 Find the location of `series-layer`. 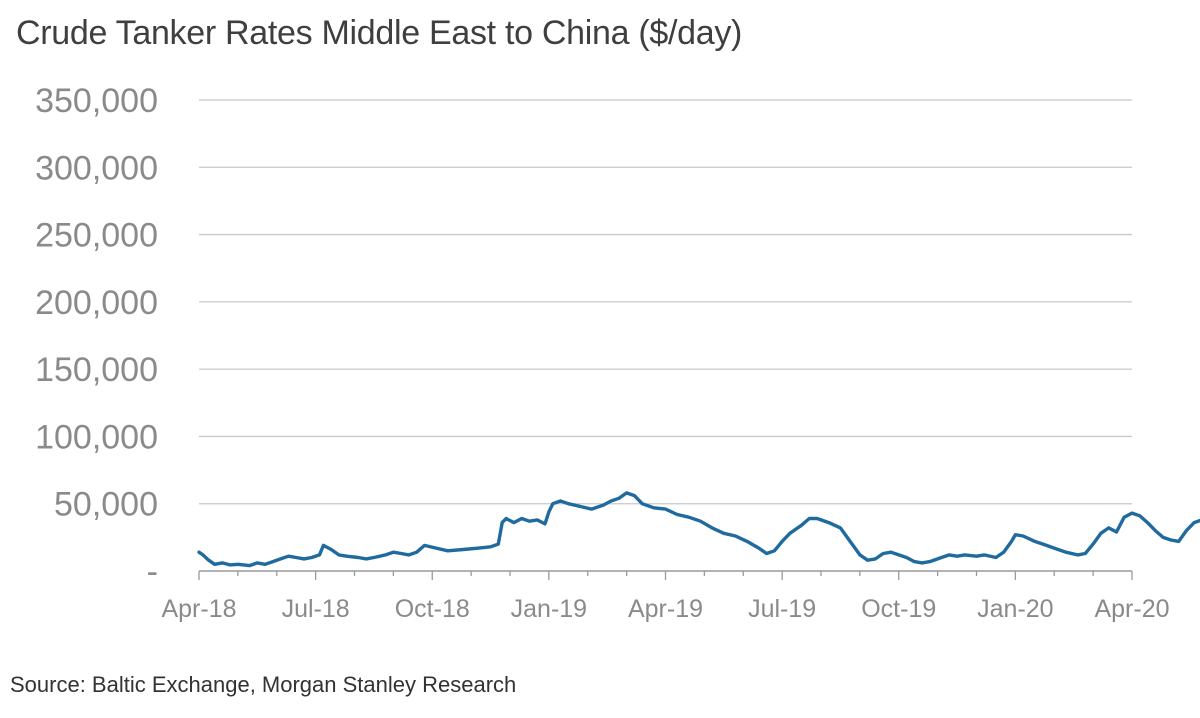

series-layer is located at coordinates (698, 529).